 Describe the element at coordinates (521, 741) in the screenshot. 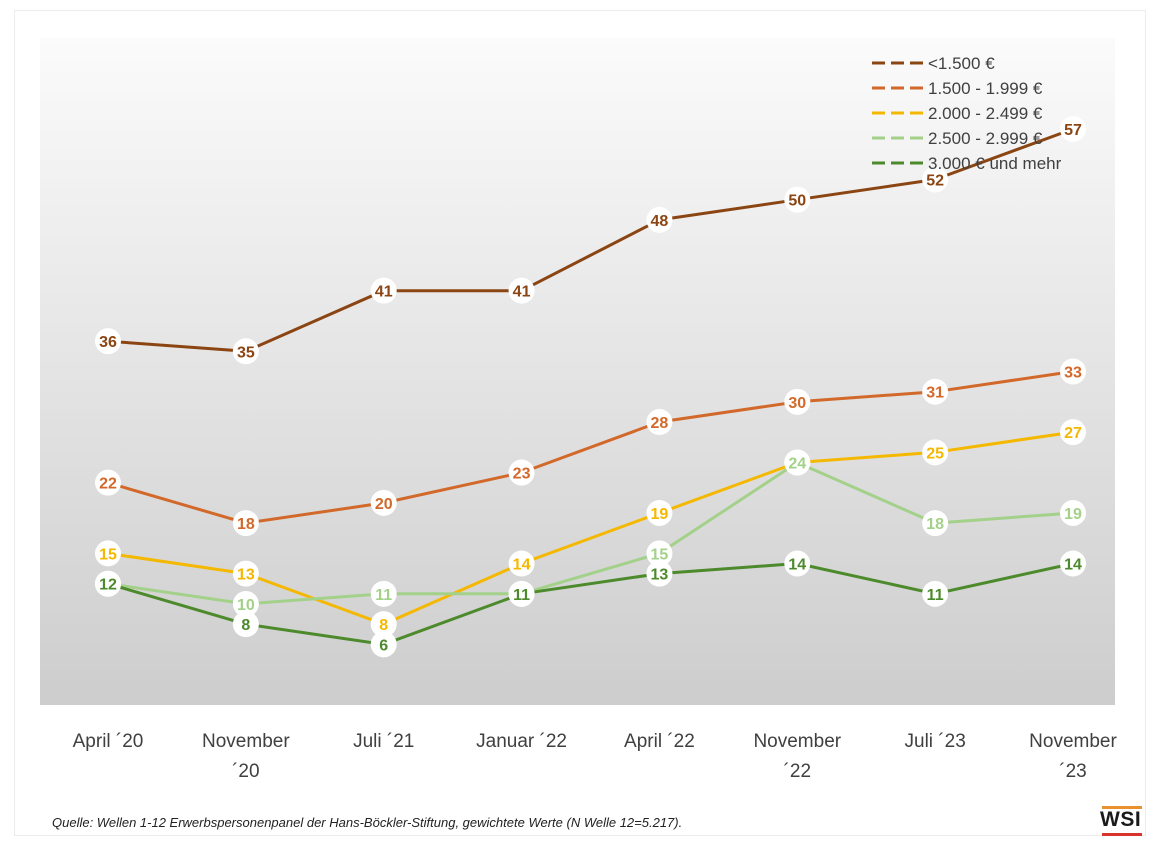

I see `x-tick-label-3: Januar ´22` at that location.